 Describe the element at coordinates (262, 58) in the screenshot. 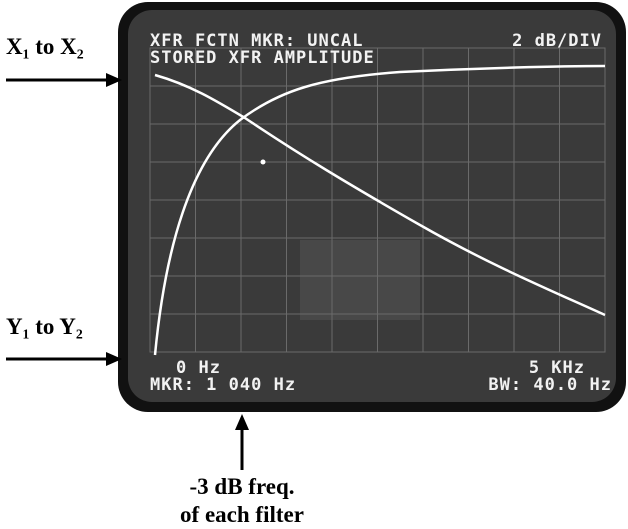

I see `subtitle: STORED XFR AMPLITUDE` at that location.